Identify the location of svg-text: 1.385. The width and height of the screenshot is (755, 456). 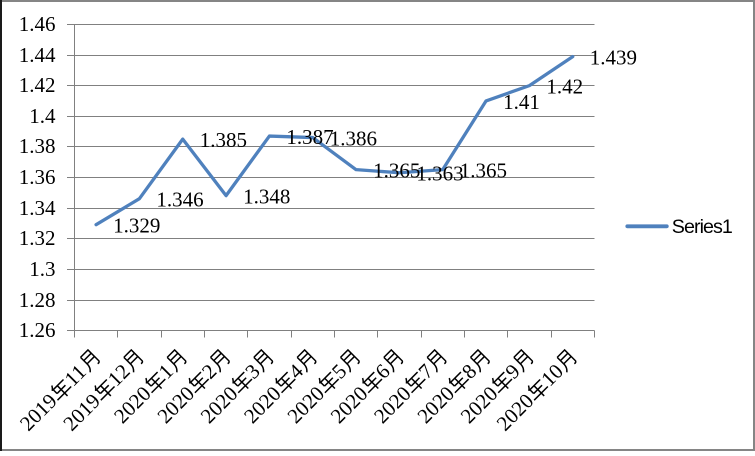
(223, 140).